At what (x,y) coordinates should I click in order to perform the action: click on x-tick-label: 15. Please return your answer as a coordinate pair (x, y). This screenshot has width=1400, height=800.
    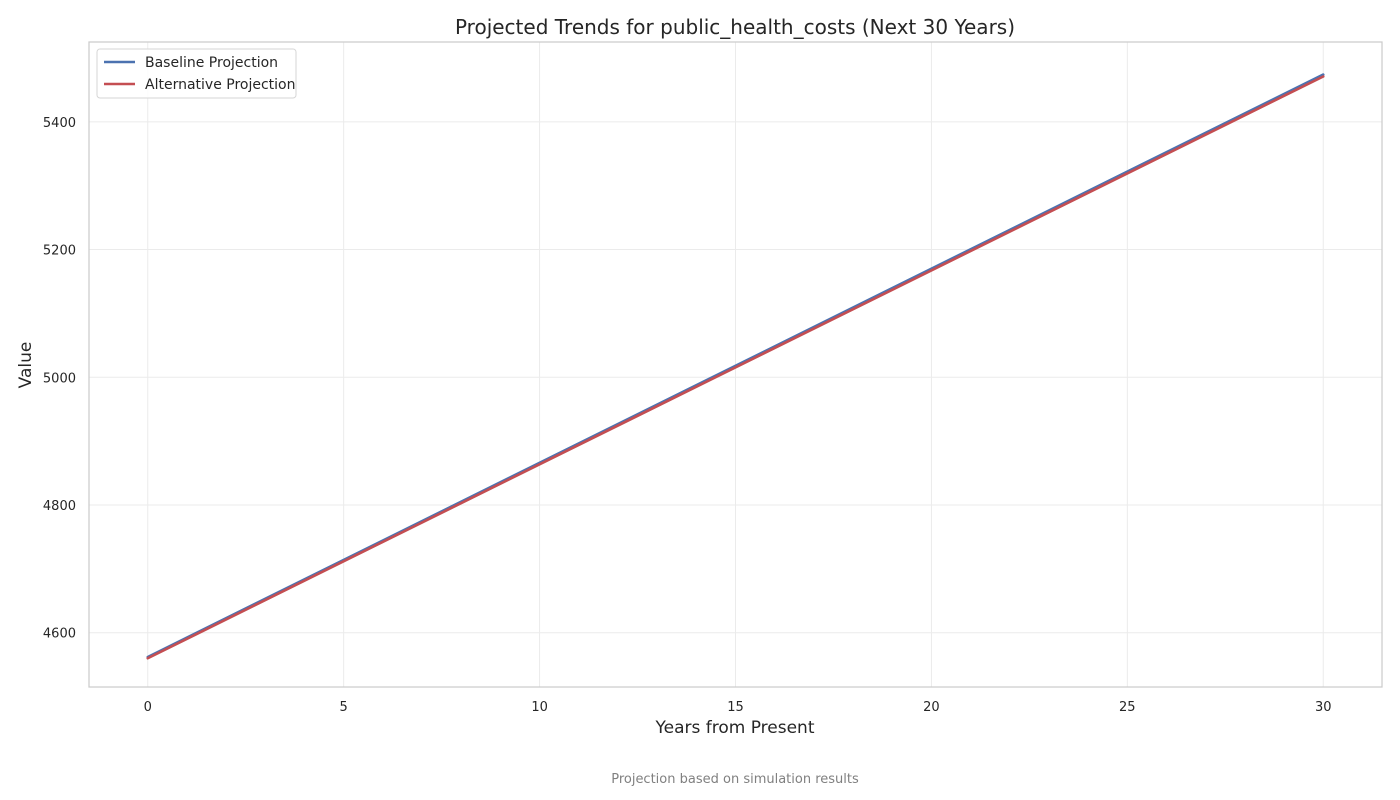
    Looking at the image, I should click on (735, 707).